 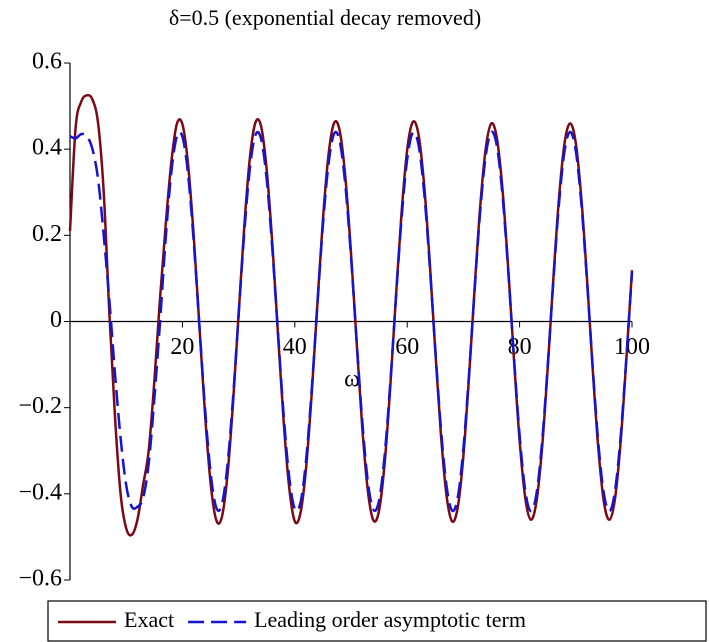 What do you see at coordinates (182, 347) in the screenshot?
I see `x-tick-label: 20` at bounding box center [182, 347].